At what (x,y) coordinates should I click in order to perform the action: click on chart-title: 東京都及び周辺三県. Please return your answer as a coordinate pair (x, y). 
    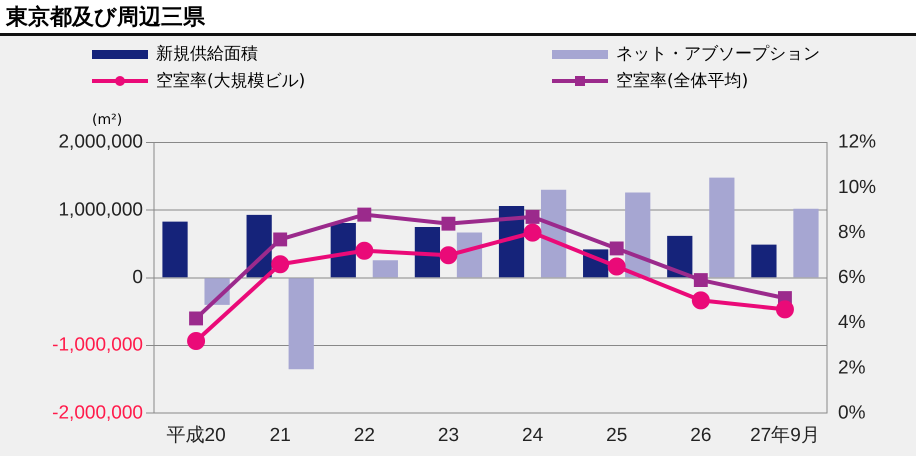
    Looking at the image, I should click on (458, 18).